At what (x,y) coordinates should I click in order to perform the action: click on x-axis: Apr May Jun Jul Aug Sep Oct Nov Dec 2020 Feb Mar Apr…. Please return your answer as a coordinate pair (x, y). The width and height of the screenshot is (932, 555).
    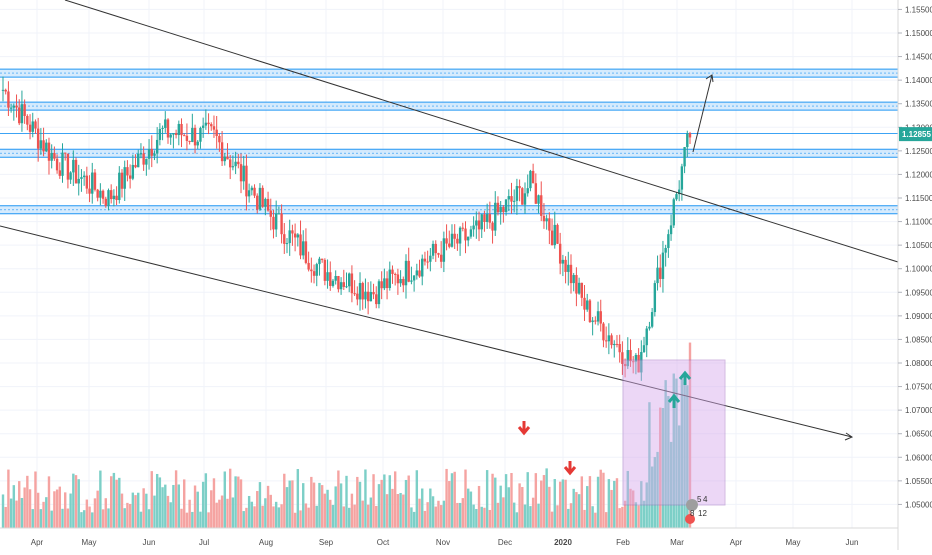
    Looking at the image, I should click on (449, 537).